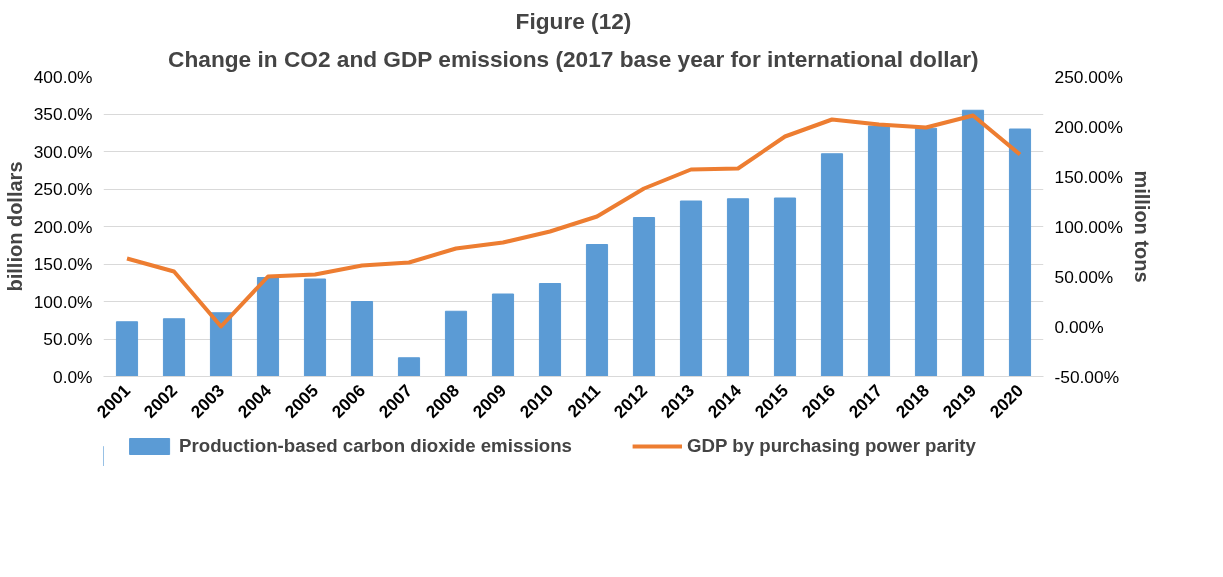  I want to click on y-tick-label: 150.0%, so click(63, 264).